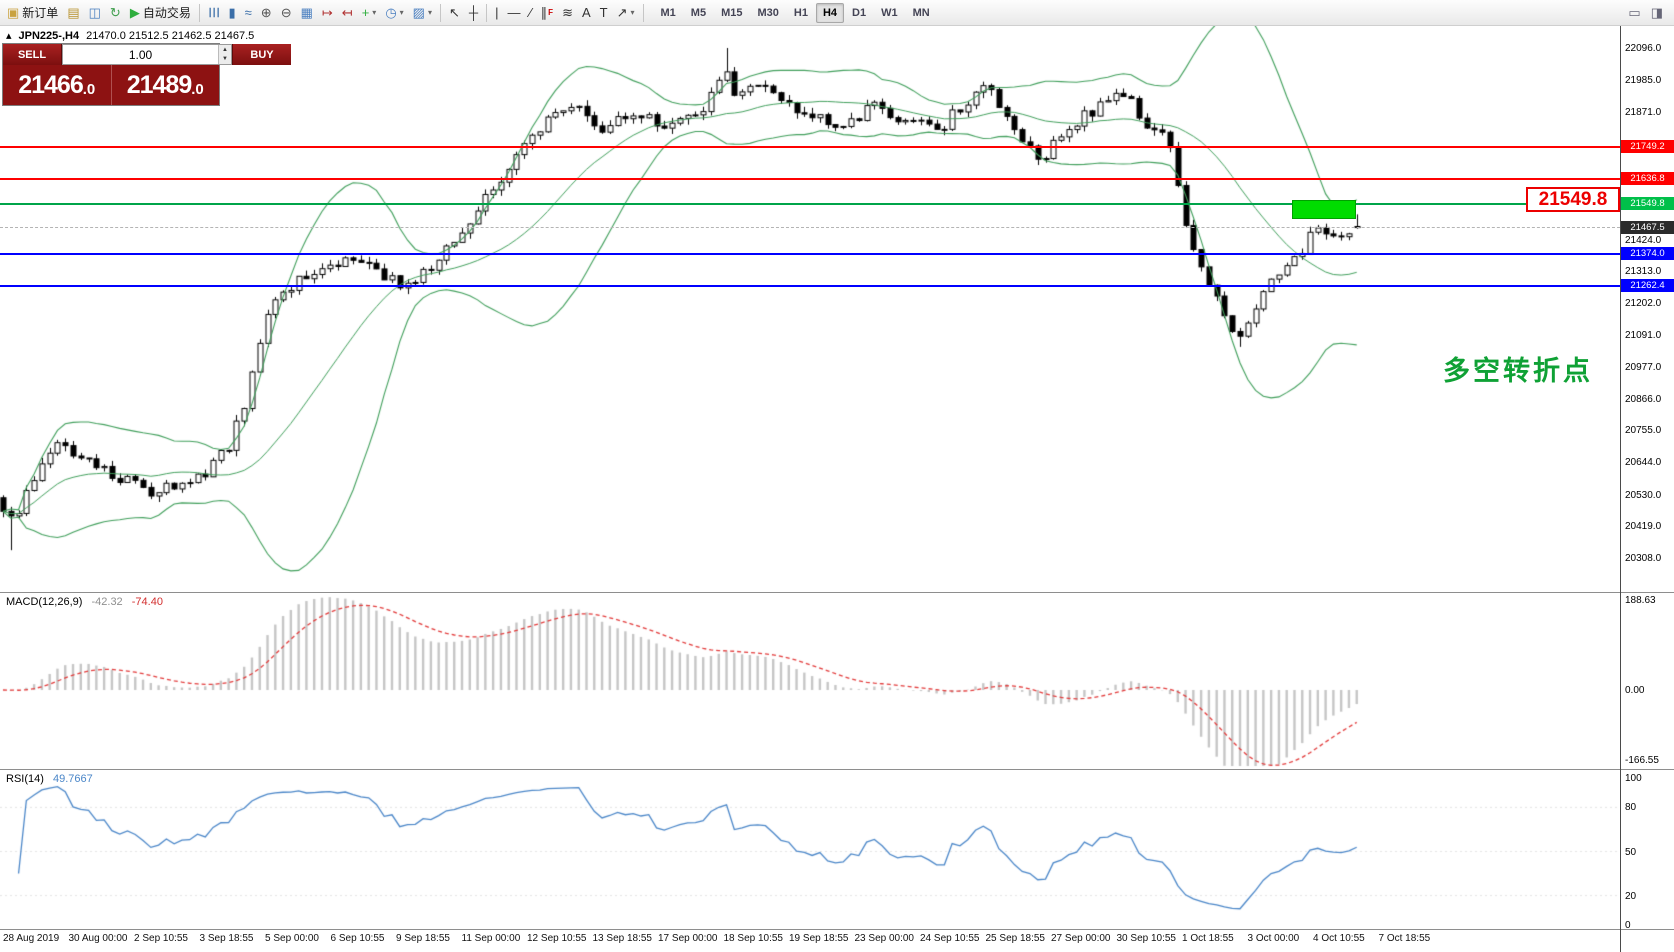 The image size is (1674, 952). Describe the element at coordinates (921, 12) in the screenshot. I see `timeframe-mn: MN` at that location.